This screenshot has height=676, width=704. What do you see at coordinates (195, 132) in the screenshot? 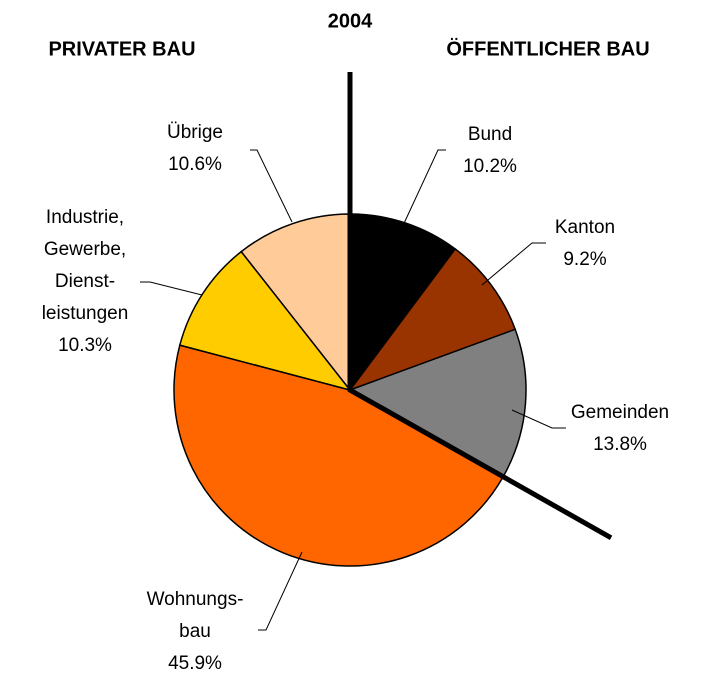
I see `slice-label: Übrige` at bounding box center [195, 132].